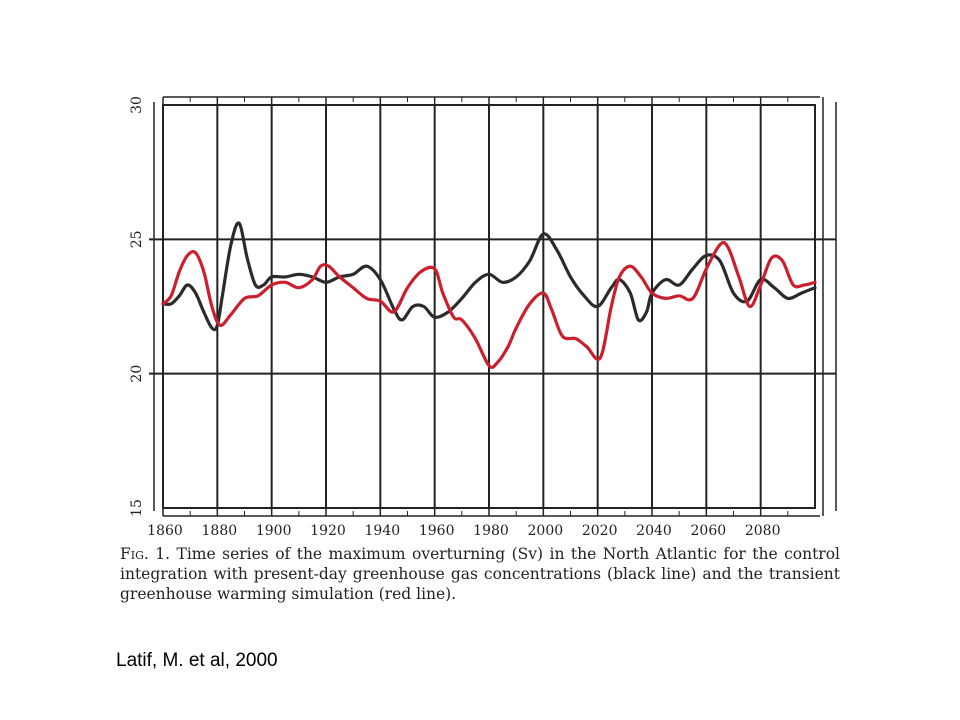  What do you see at coordinates (137, 239) in the screenshot?
I see `y-tick-label: 25` at bounding box center [137, 239].